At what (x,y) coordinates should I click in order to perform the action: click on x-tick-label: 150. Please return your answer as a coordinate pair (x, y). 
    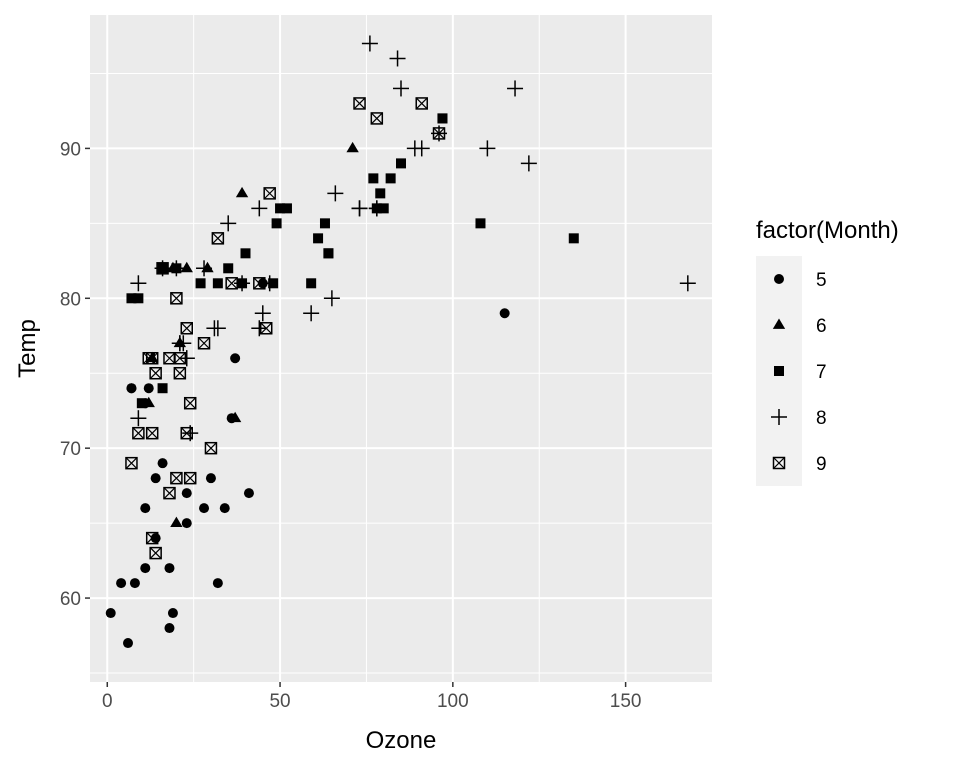
    Looking at the image, I should click on (626, 701).